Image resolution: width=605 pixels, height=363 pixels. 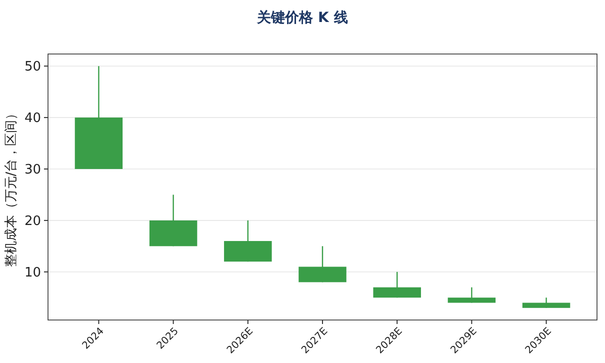 I want to click on y-tick-label: 50, so click(x=32, y=67).